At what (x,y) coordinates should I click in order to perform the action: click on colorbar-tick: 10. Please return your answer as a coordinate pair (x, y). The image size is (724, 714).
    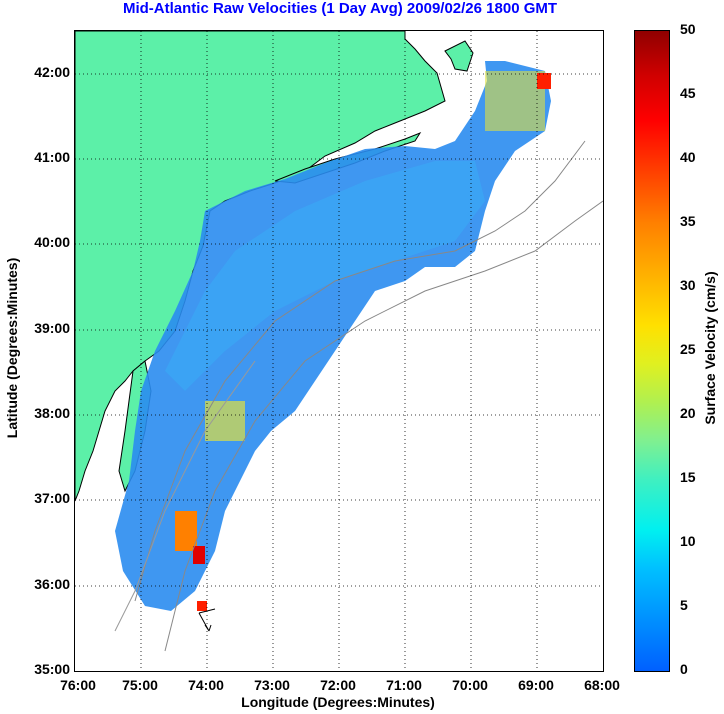
    Looking at the image, I should click on (688, 541).